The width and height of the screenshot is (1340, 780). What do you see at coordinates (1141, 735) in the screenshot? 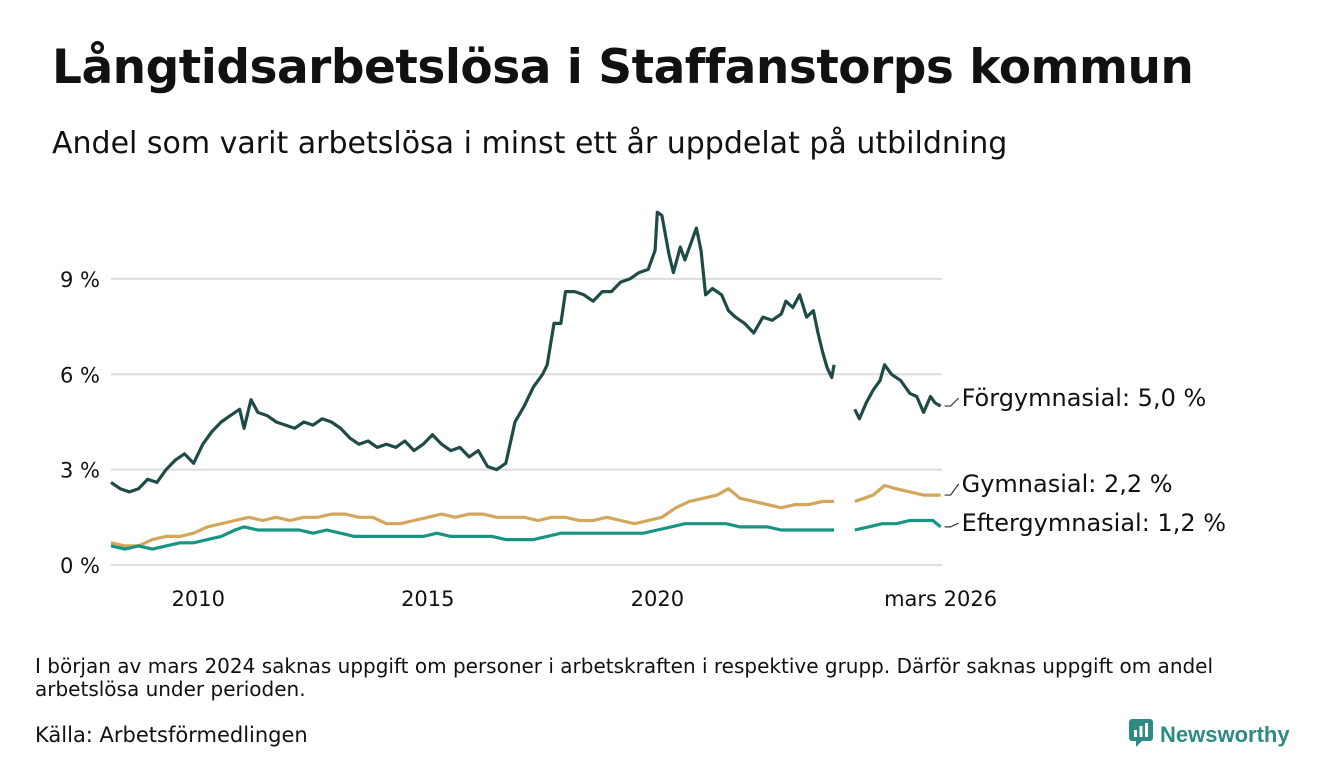
I see `newsworthy-logo-icon` at bounding box center [1141, 735].